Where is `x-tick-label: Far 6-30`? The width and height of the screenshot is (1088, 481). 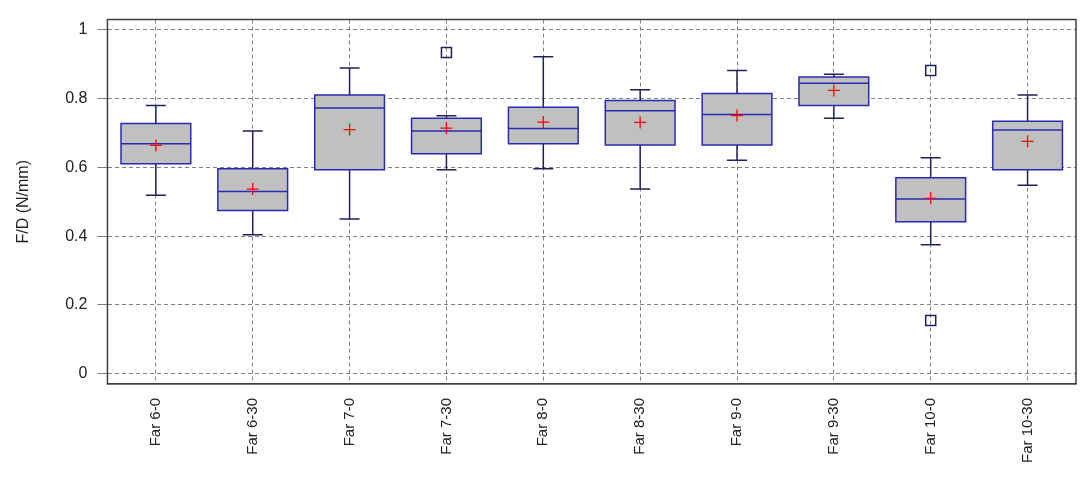 x-tick-label: Far 6-30 is located at coordinates (251, 426).